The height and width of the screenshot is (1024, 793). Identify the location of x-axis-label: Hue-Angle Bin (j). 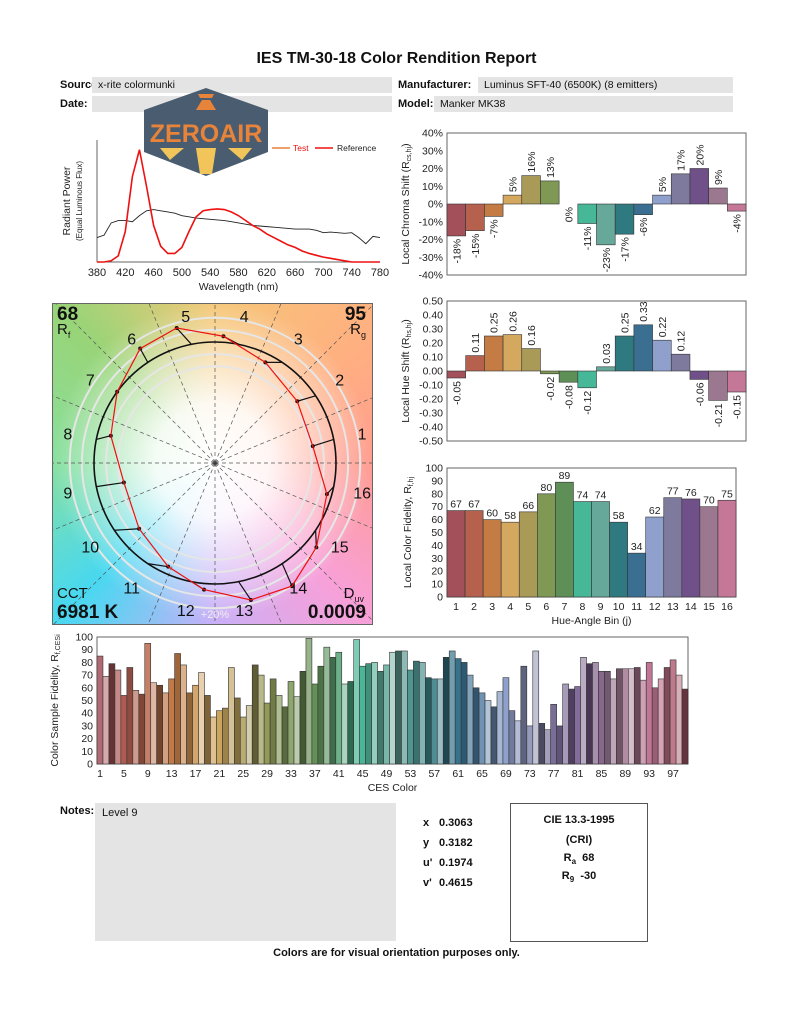
(592, 621).